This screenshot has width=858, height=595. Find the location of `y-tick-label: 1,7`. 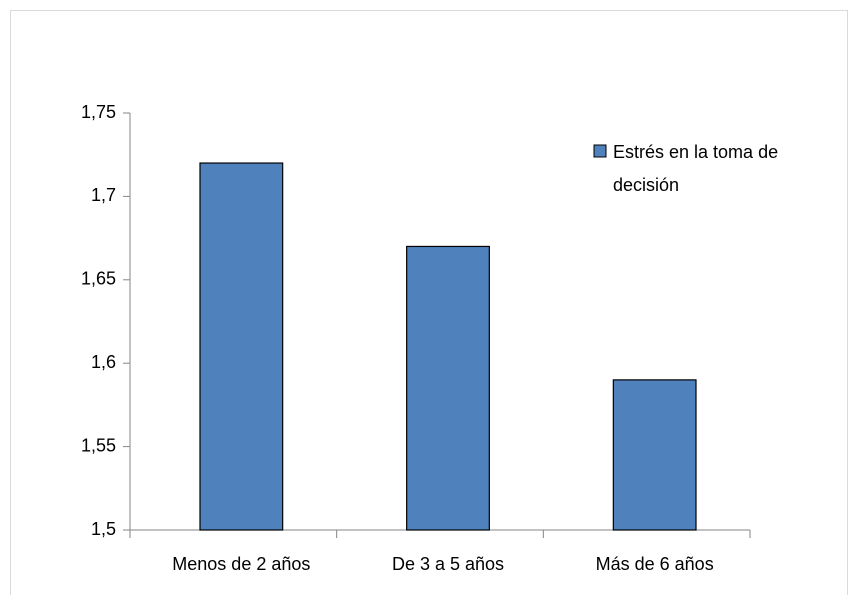

y-tick-label: 1,7 is located at coordinates (103, 195).